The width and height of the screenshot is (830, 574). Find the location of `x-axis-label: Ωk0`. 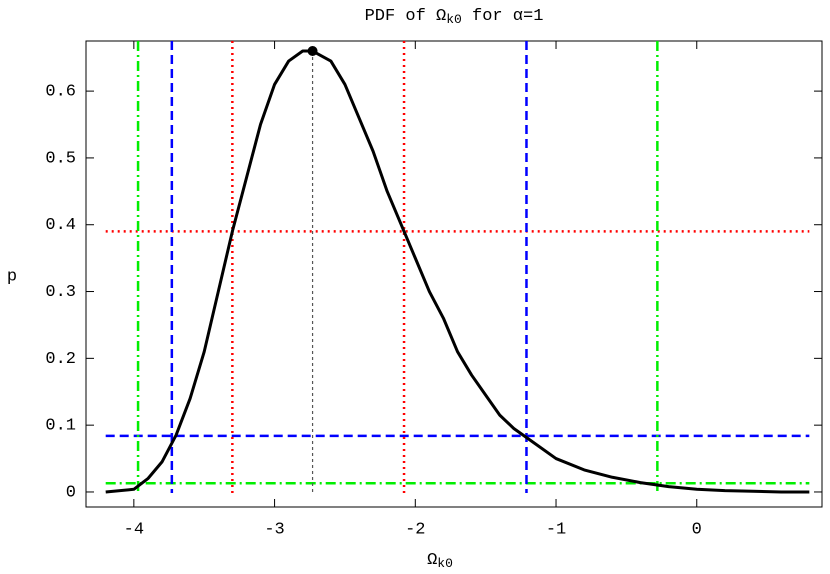

x-axis-label: Ωk0 is located at coordinates (440, 561).